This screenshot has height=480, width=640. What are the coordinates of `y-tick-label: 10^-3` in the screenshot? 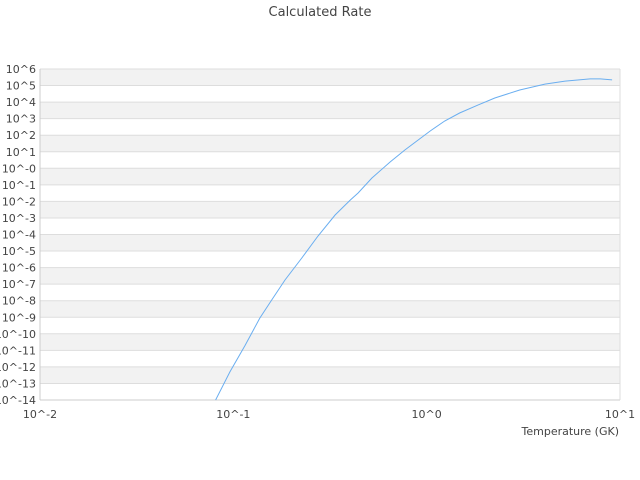 It's located at (19, 218).